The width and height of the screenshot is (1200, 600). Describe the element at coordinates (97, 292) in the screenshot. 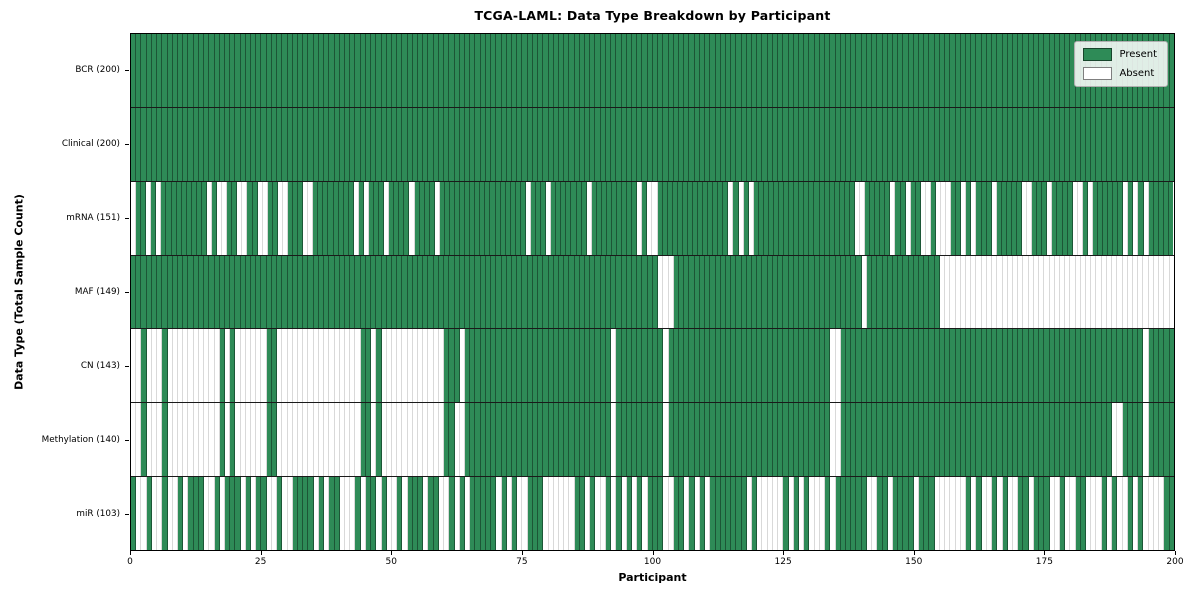

I see `y-tick-label-MAF: MAF (149)` at that location.